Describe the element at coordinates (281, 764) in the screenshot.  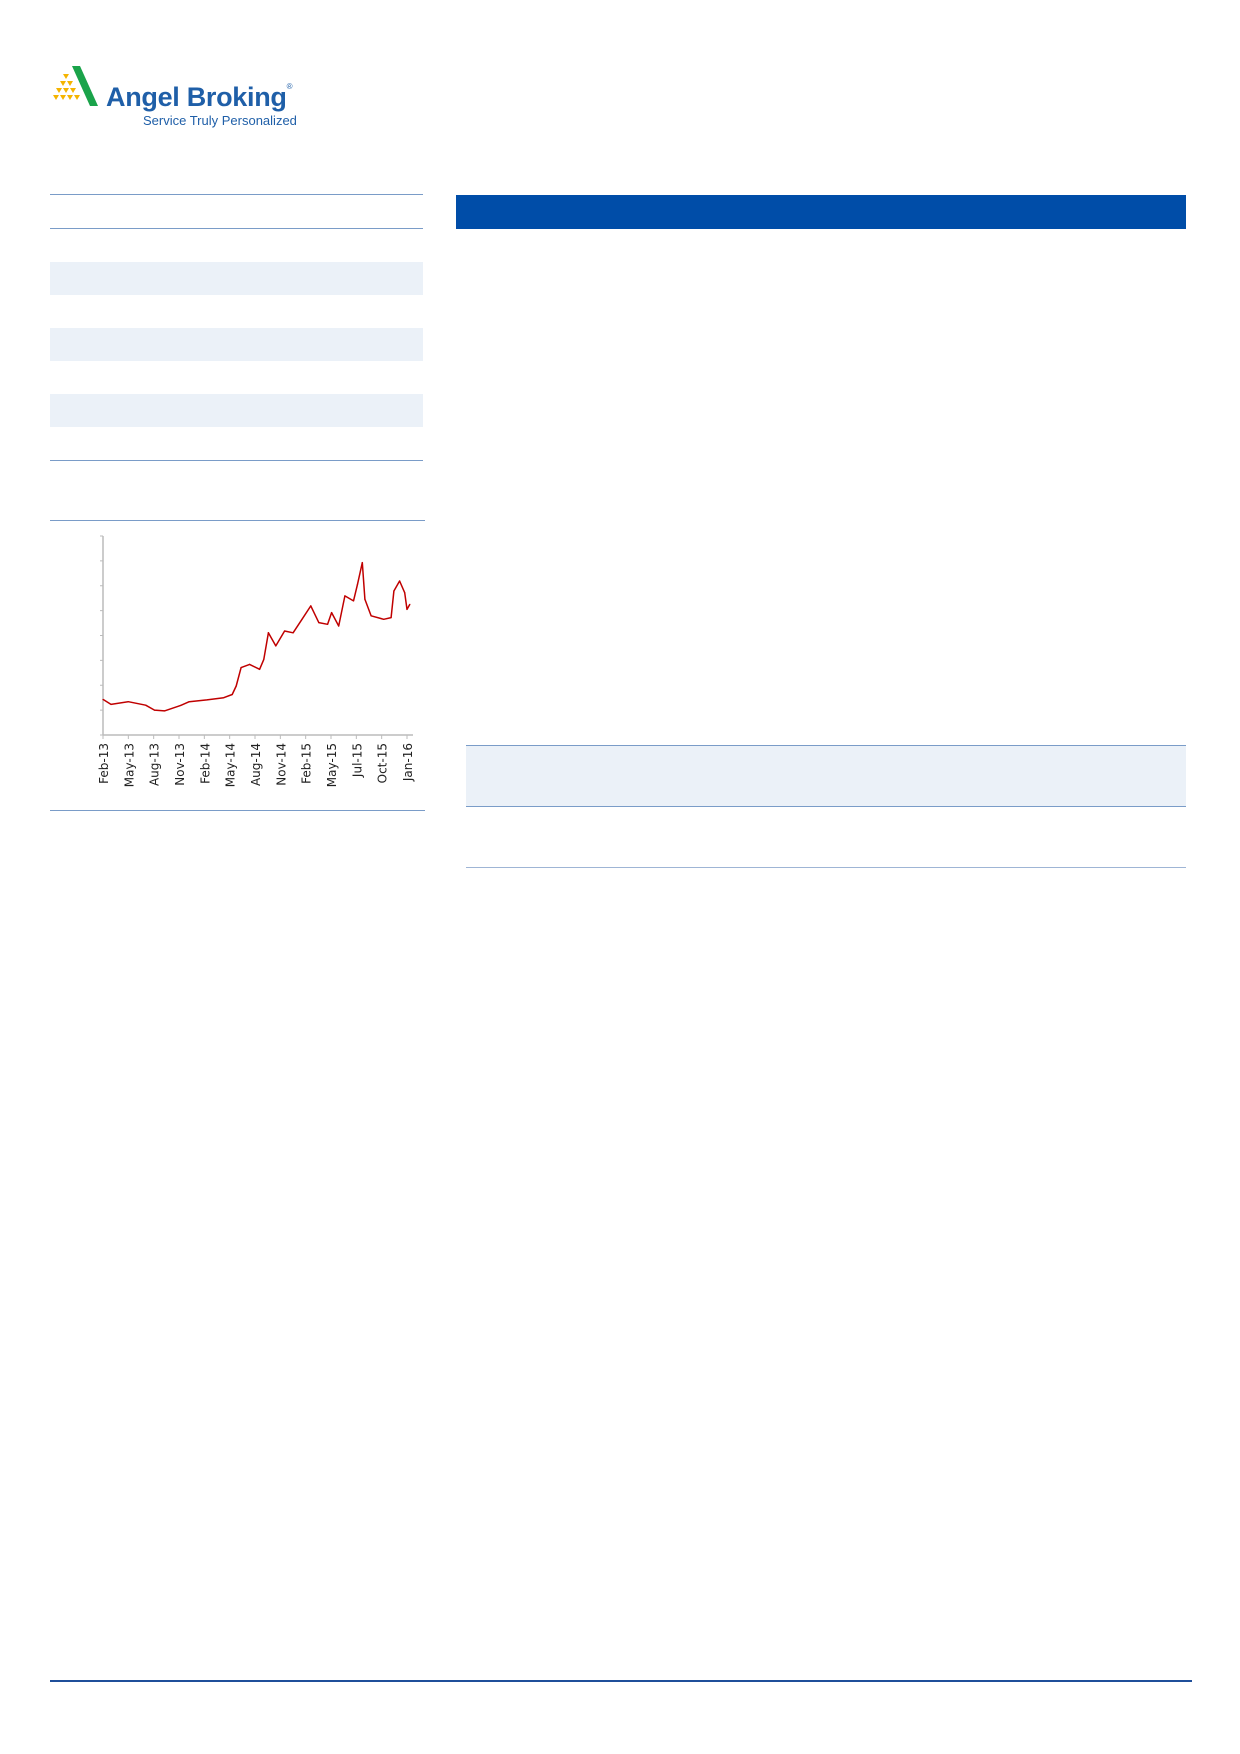
I see `x-tick-label: Nov-14` at that location.